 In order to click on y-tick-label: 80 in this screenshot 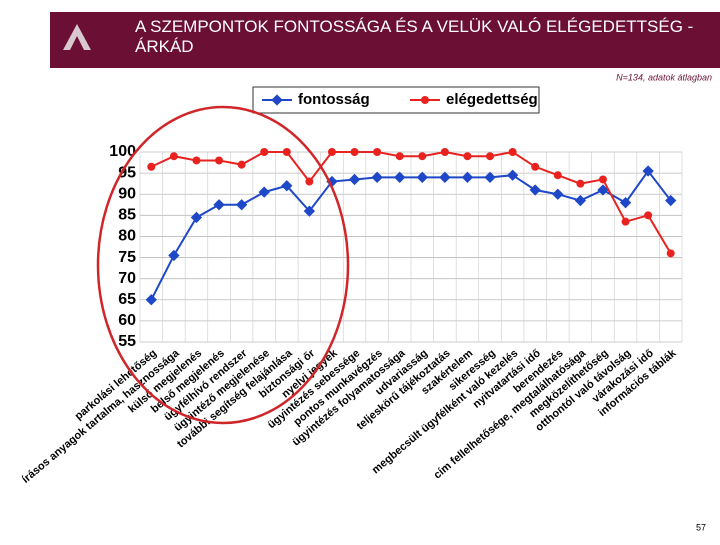, I will do `click(127, 236)`.